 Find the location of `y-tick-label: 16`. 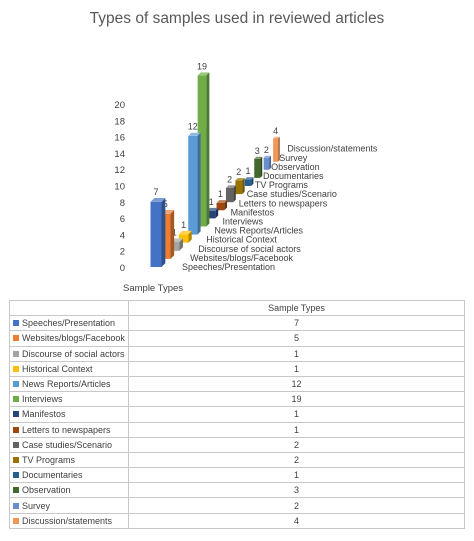

y-tick-label: 16 is located at coordinates (119, 138).